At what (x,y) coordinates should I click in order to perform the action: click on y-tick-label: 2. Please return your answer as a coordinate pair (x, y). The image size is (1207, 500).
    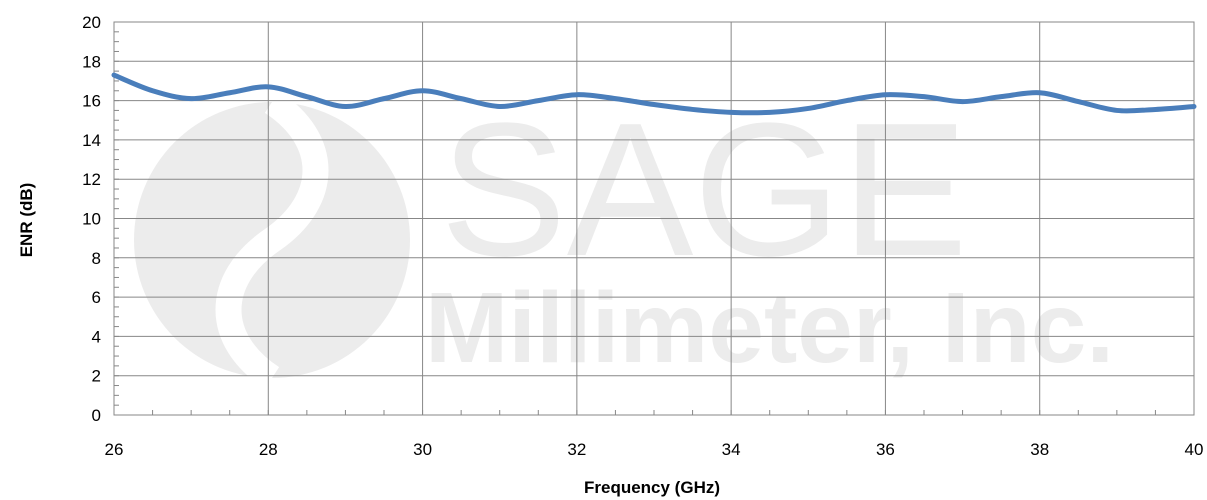
    Looking at the image, I should click on (96, 376).